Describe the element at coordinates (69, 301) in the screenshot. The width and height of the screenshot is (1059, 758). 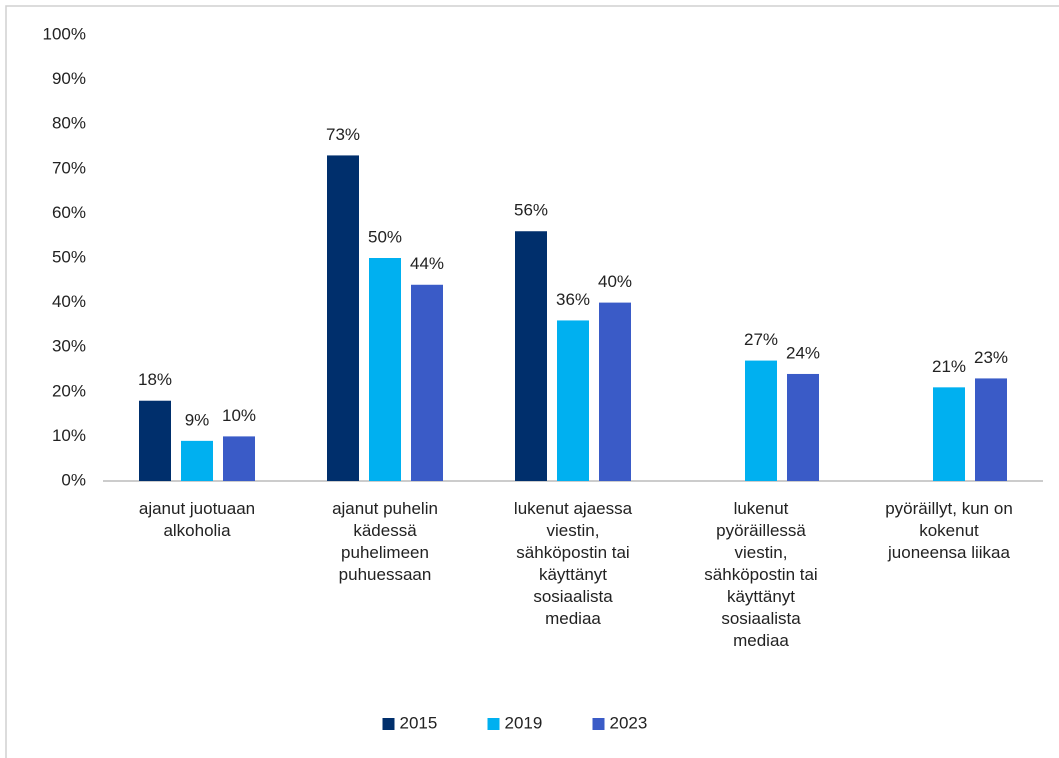
I see `y-tick-label: 40%` at that location.